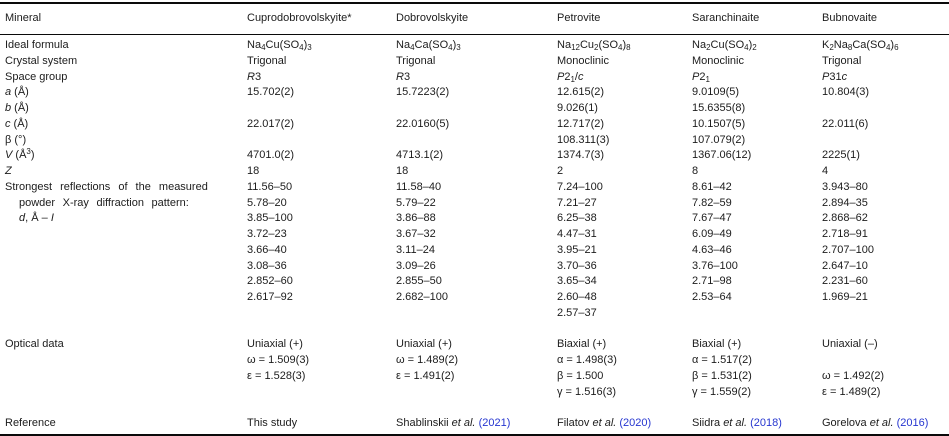 Image resolution: width=949 pixels, height=436 pixels. Describe the element at coordinates (270, 186) in the screenshot. I see `table-cell: 11.56–50` at that location.